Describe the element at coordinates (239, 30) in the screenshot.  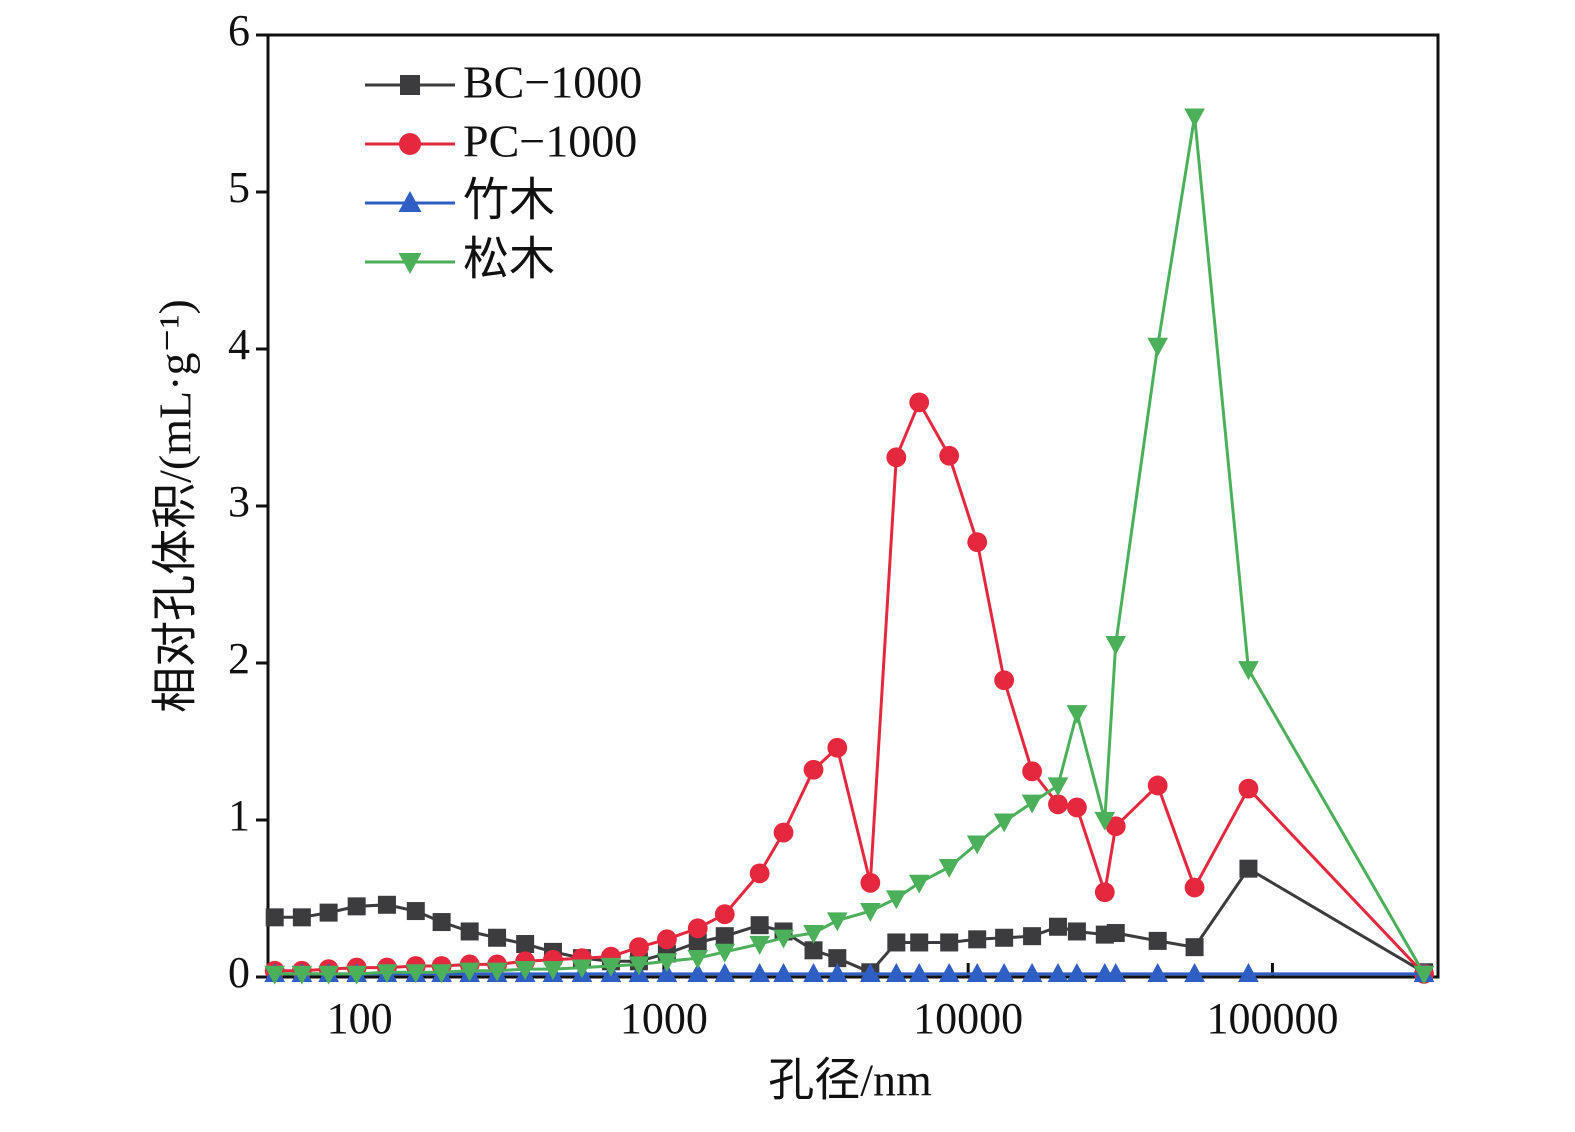
I see `y-tick-label: 6` at that location.